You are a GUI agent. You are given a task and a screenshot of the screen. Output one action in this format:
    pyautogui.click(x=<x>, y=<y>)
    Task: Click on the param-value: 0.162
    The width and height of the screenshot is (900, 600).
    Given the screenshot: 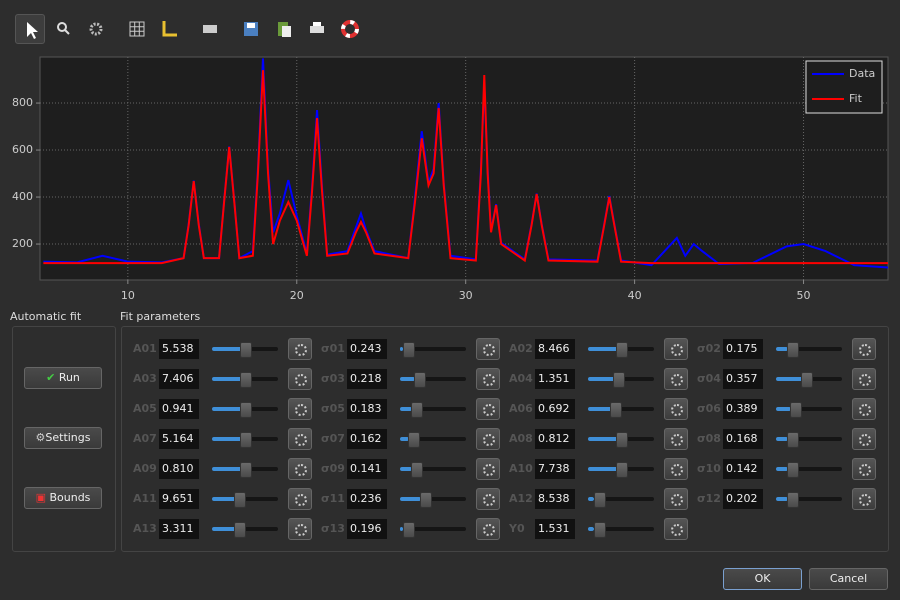 What is the action you would take?
    pyautogui.click(x=367, y=439)
    